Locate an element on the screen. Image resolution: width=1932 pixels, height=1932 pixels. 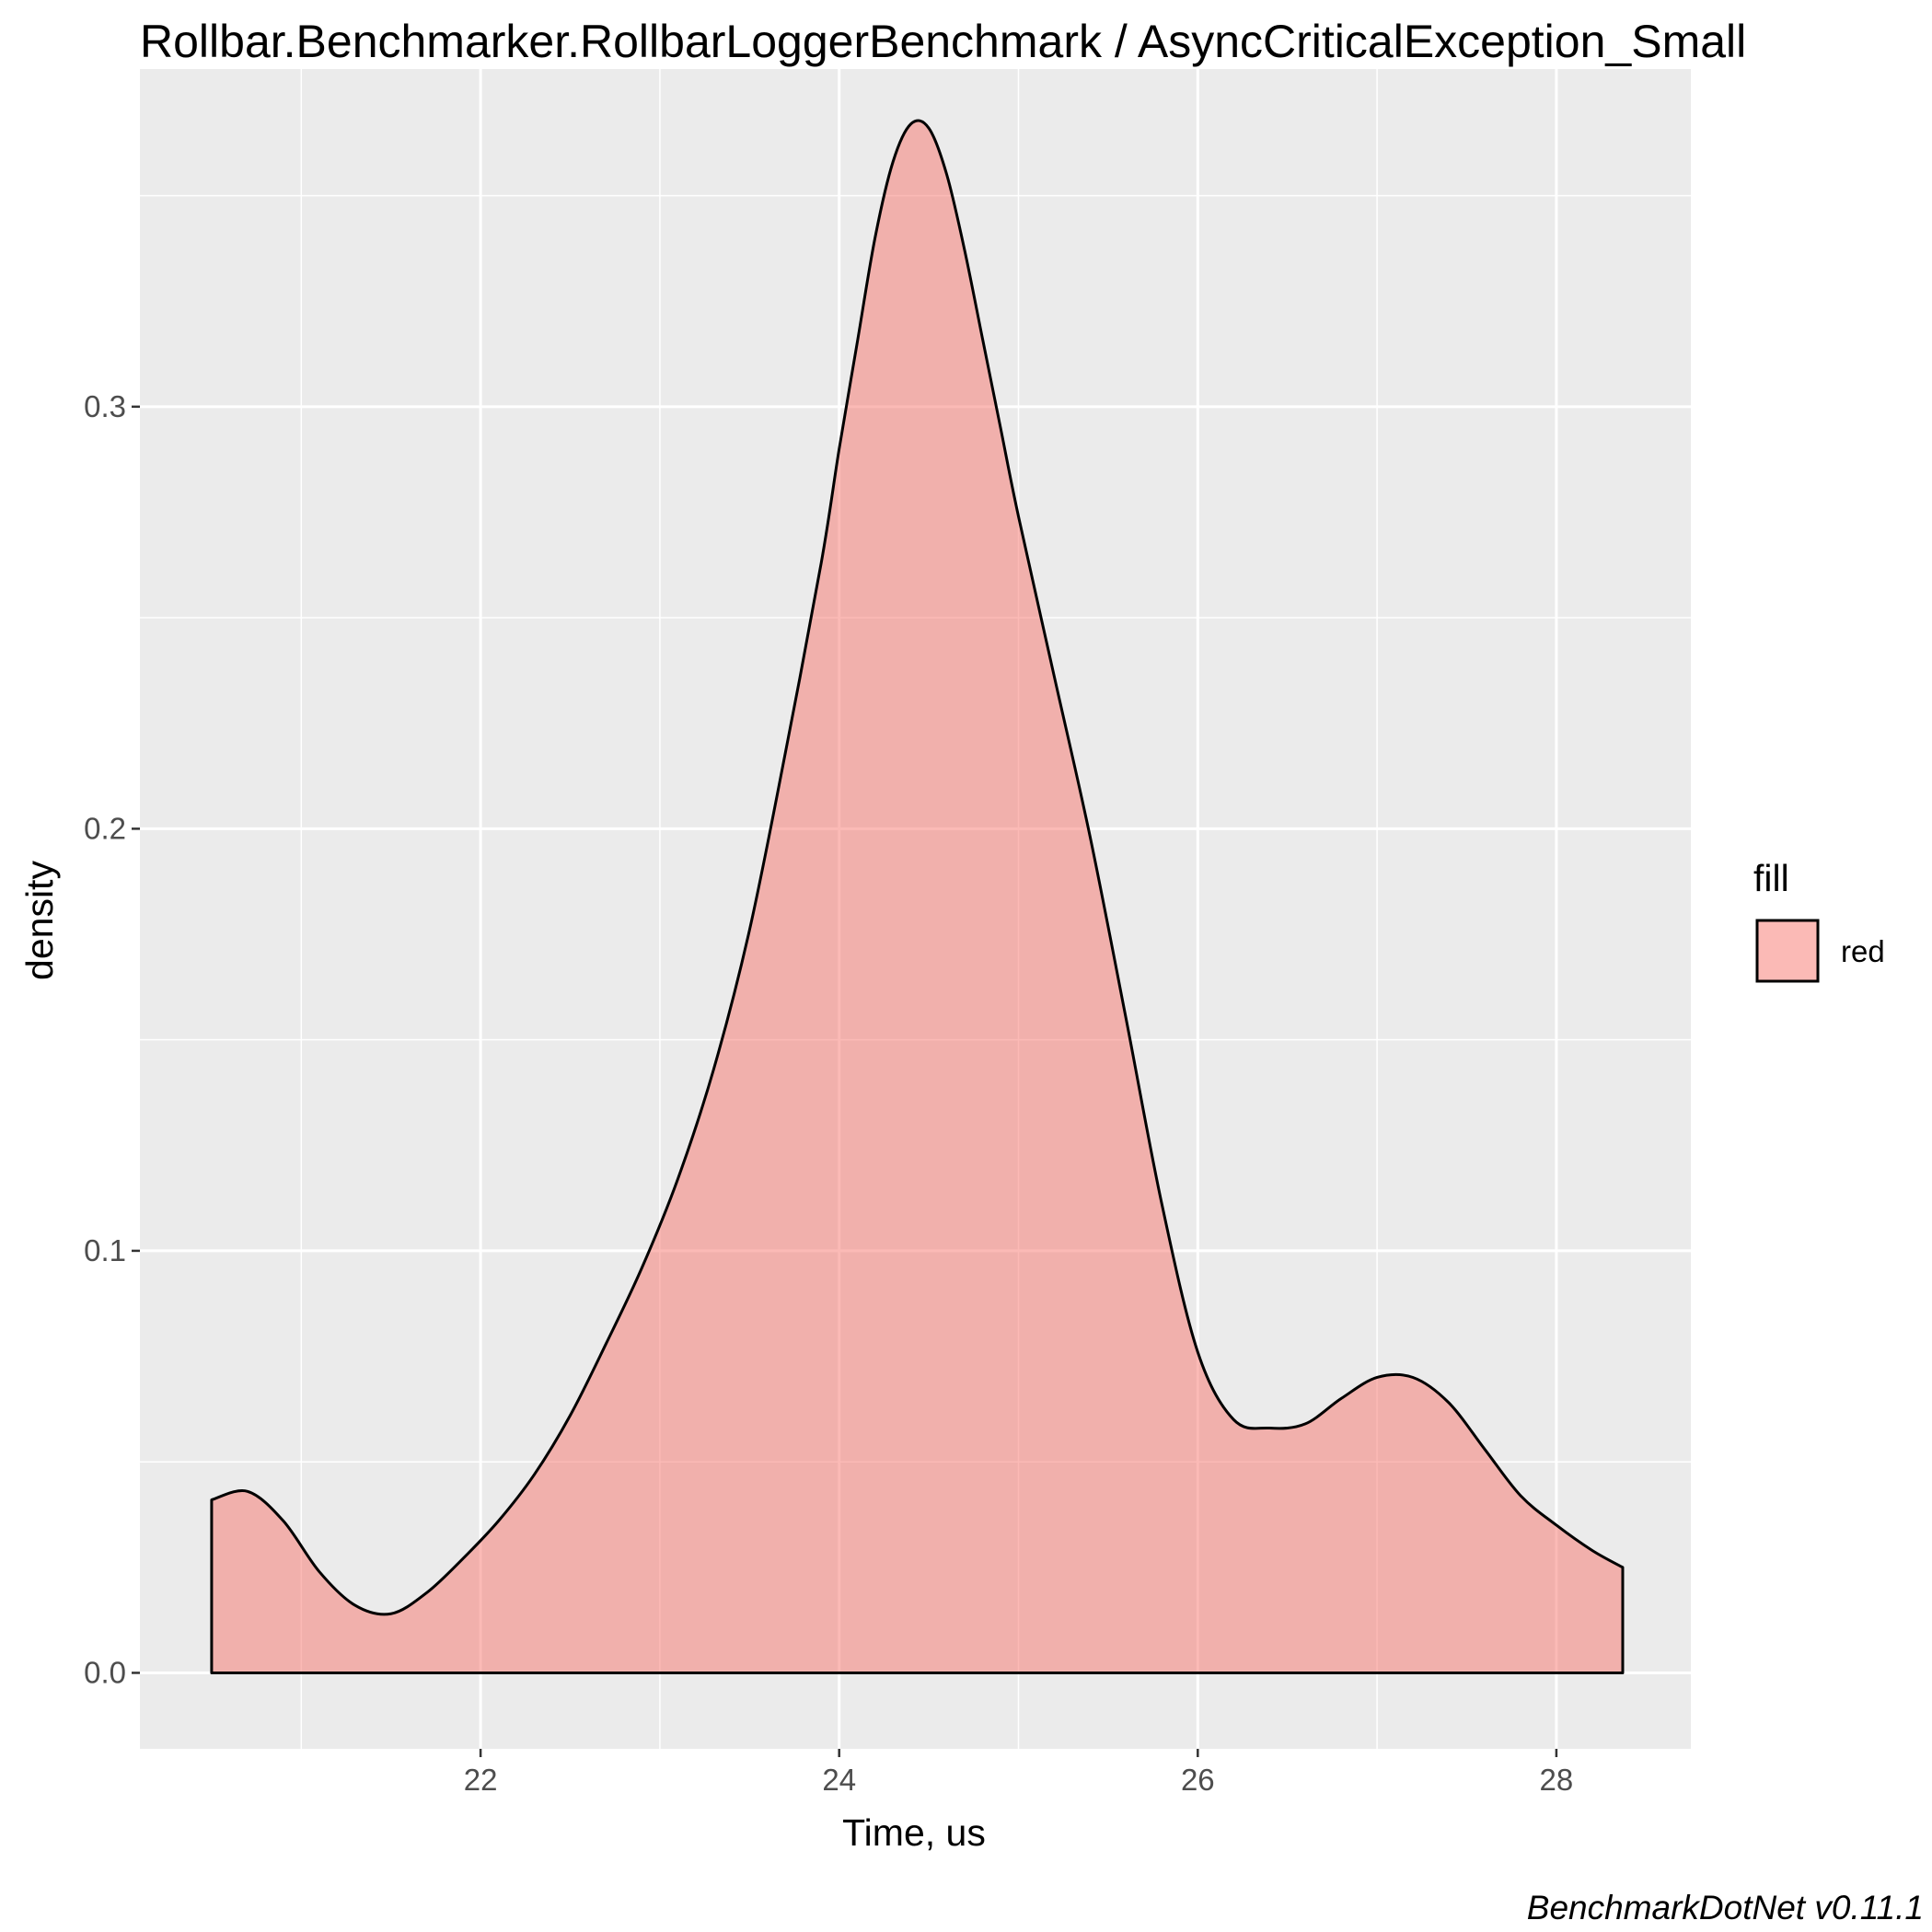
x-tick-label: 22 is located at coordinates (481, 1780).